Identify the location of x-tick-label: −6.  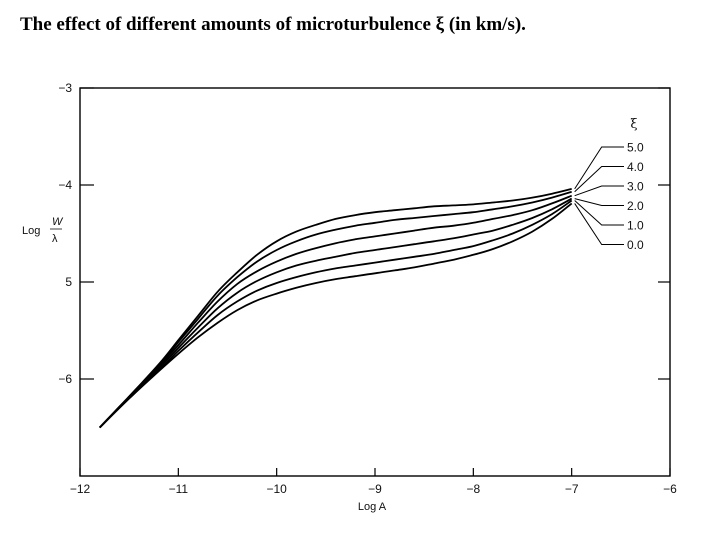
(670, 489).